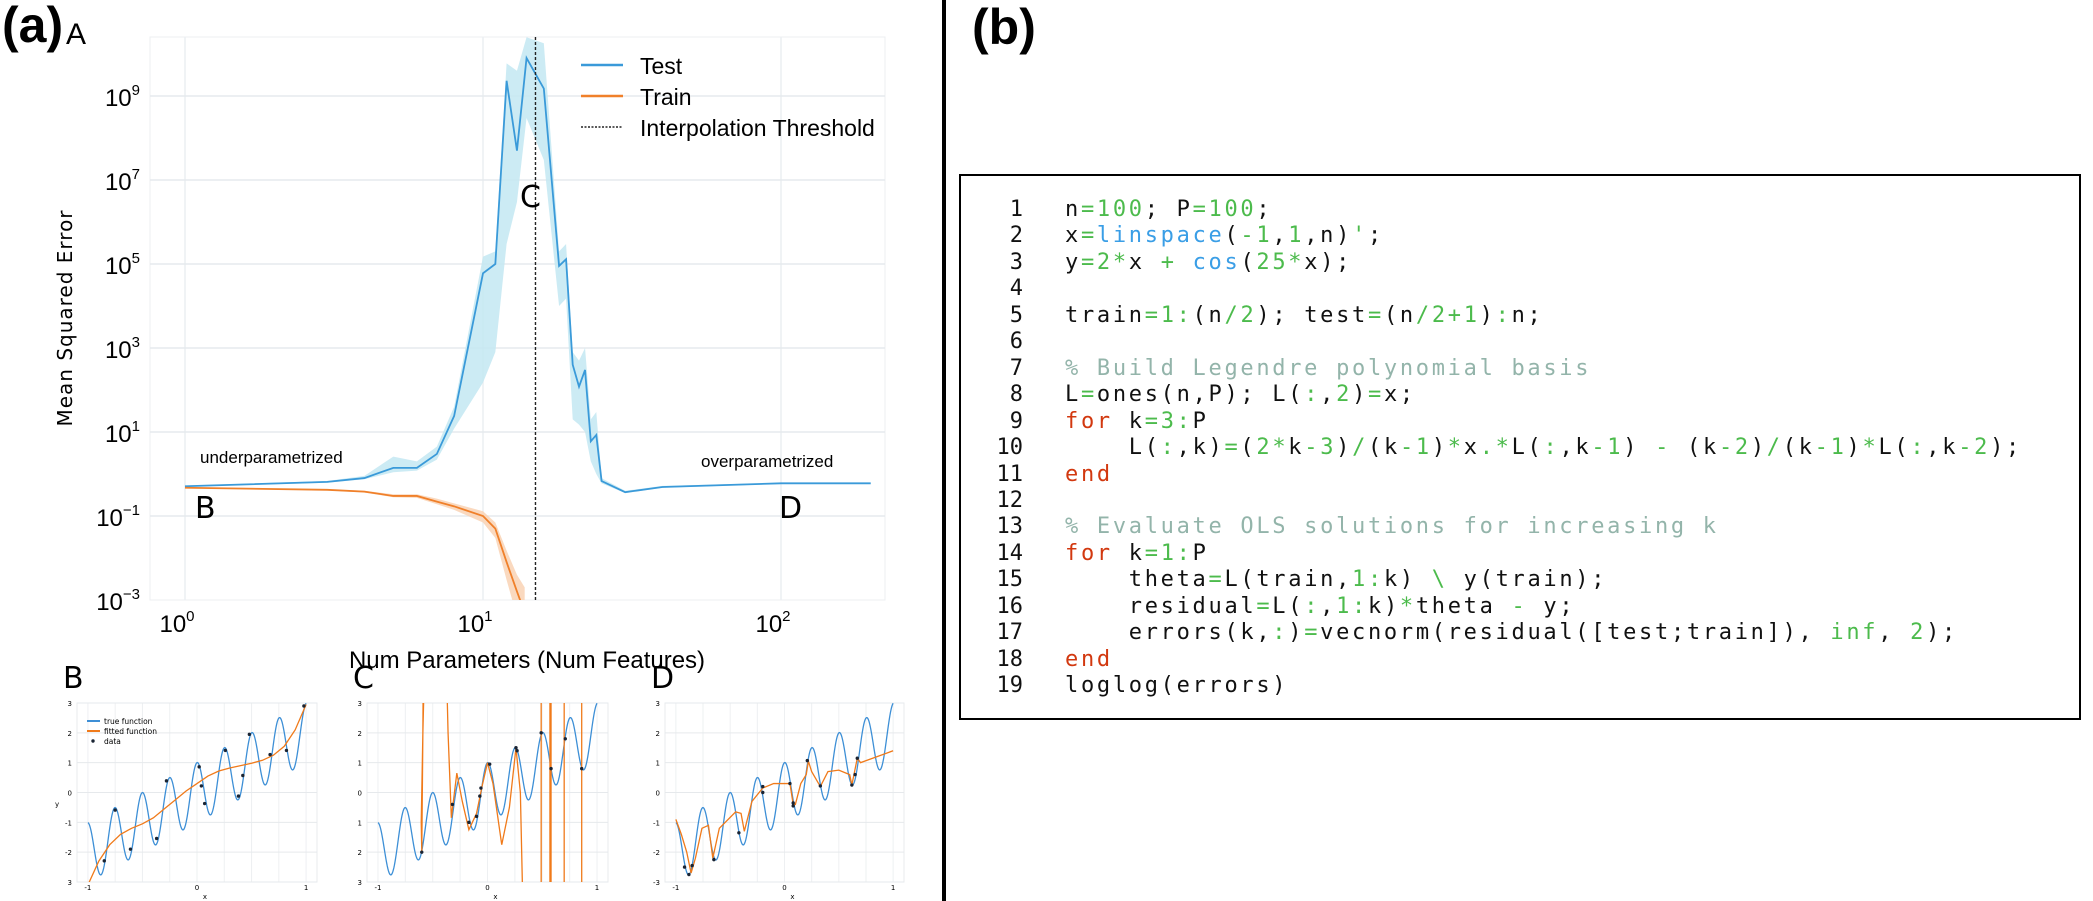  Describe the element at coordinates (1010, 553) in the screenshot. I see `line-number: 14` at that location.